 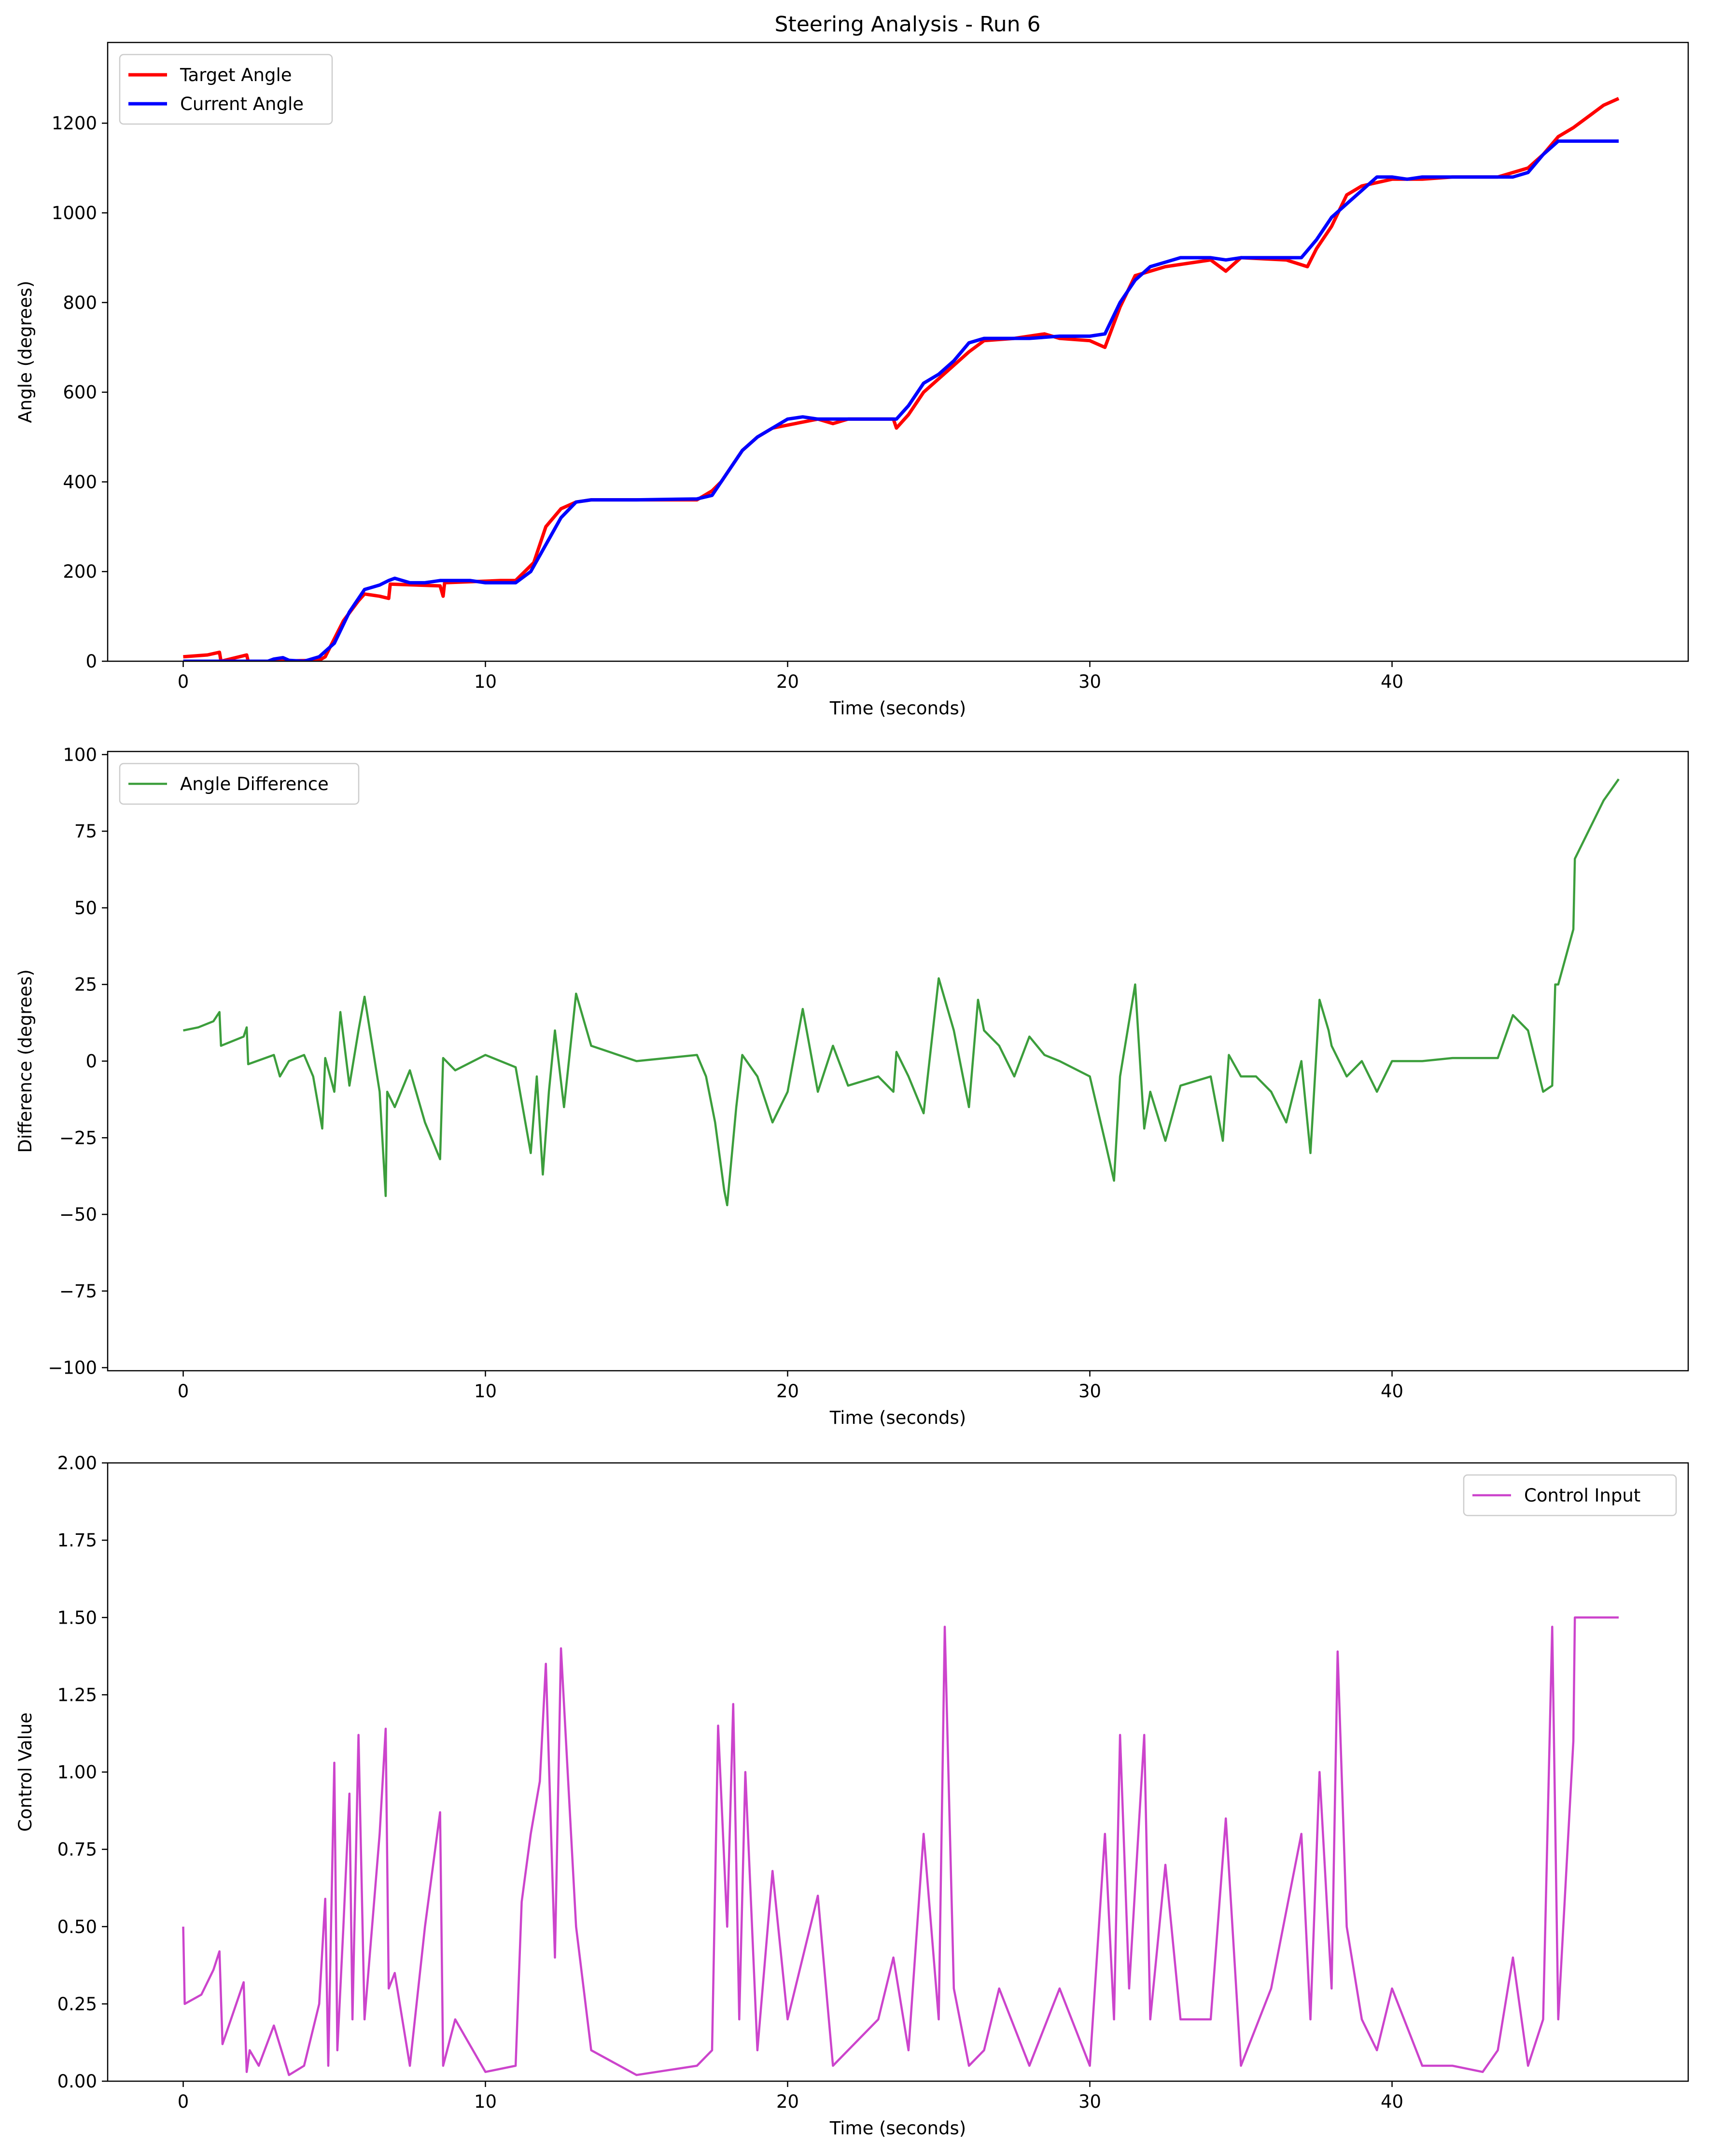 I want to click on legend: Target Angle Current Angle, so click(x=226, y=89).